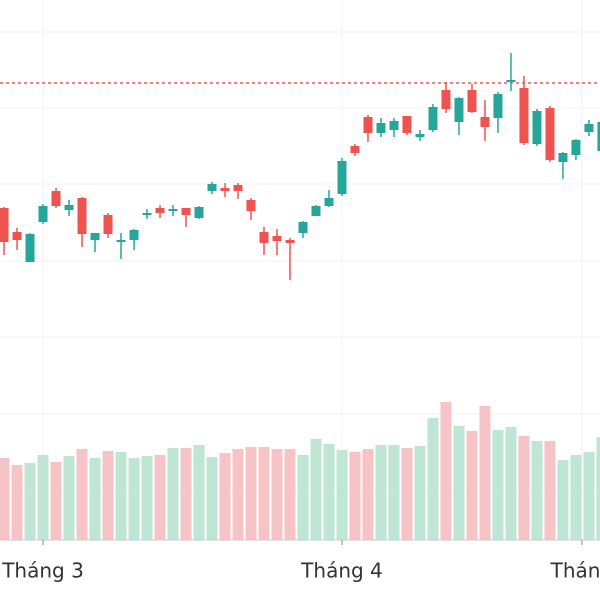 This screenshot has width=600, height=600. What do you see at coordinates (42, 571) in the screenshot?
I see `x-tick-label: Tháng 3` at bounding box center [42, 571].